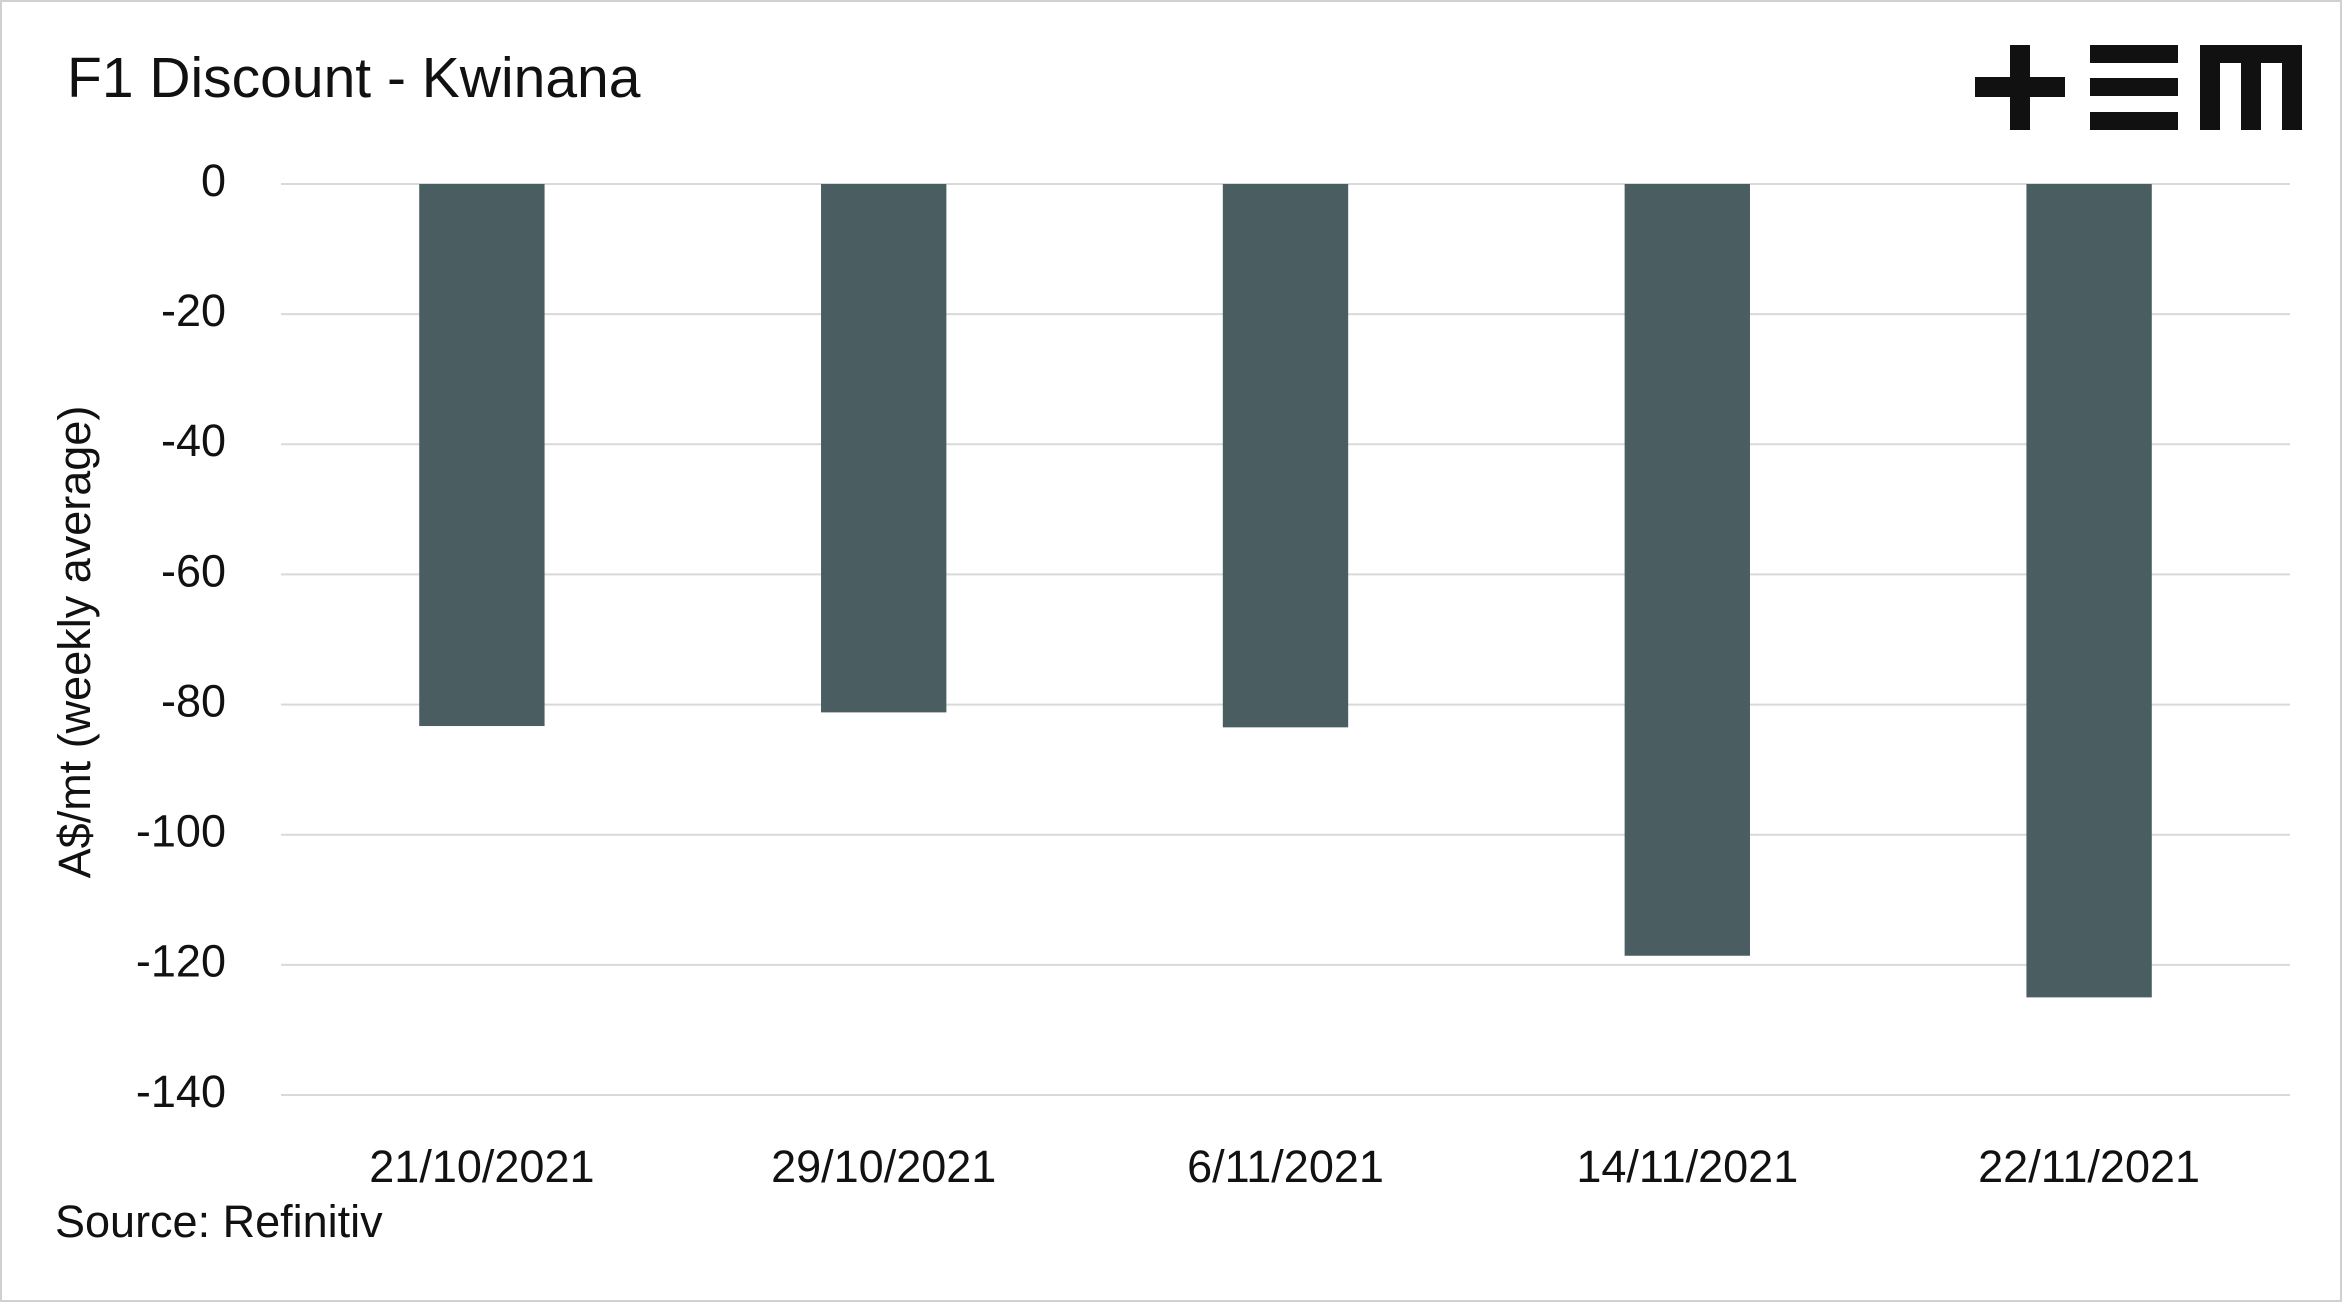 The width and height of the screenshot is (2342, 1302). Describe the element at coordinates (219, 1221) in the screenshot. I see `source: Source: Refinitiv` at that location.